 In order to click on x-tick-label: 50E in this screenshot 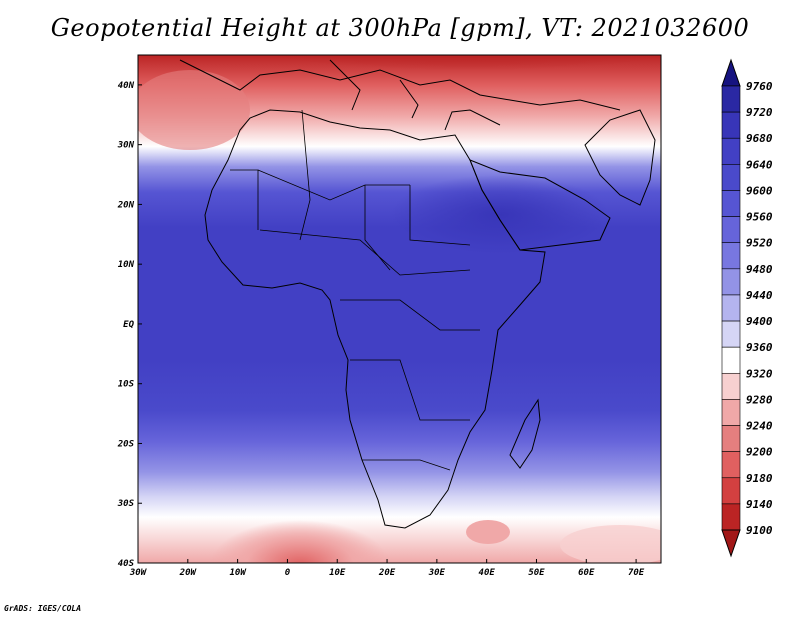, I will do `click(536, 573)`.